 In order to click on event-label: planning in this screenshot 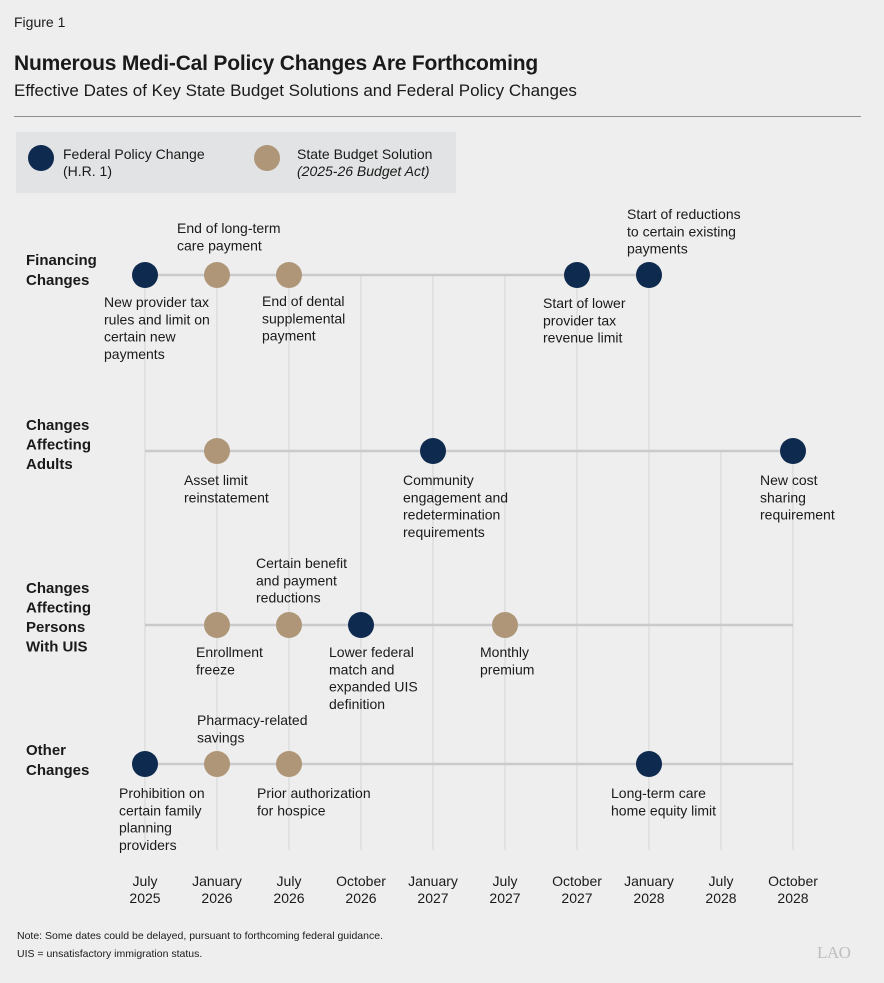, I will do `click(145, 828)`.